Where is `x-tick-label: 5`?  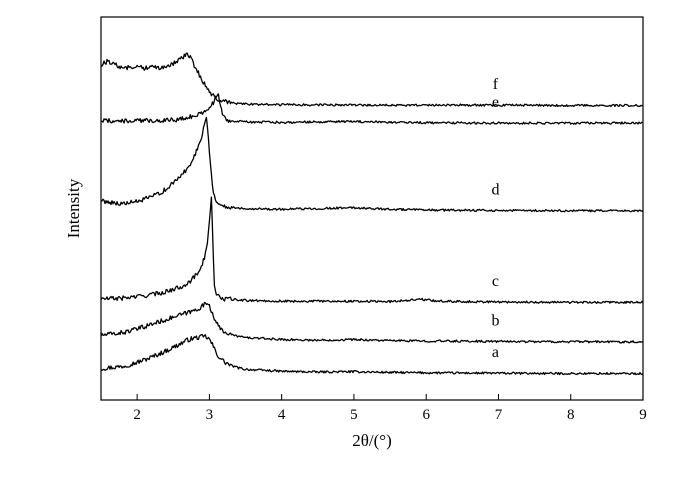 x-tick-label: 5 is located at coordinates (354, 415).